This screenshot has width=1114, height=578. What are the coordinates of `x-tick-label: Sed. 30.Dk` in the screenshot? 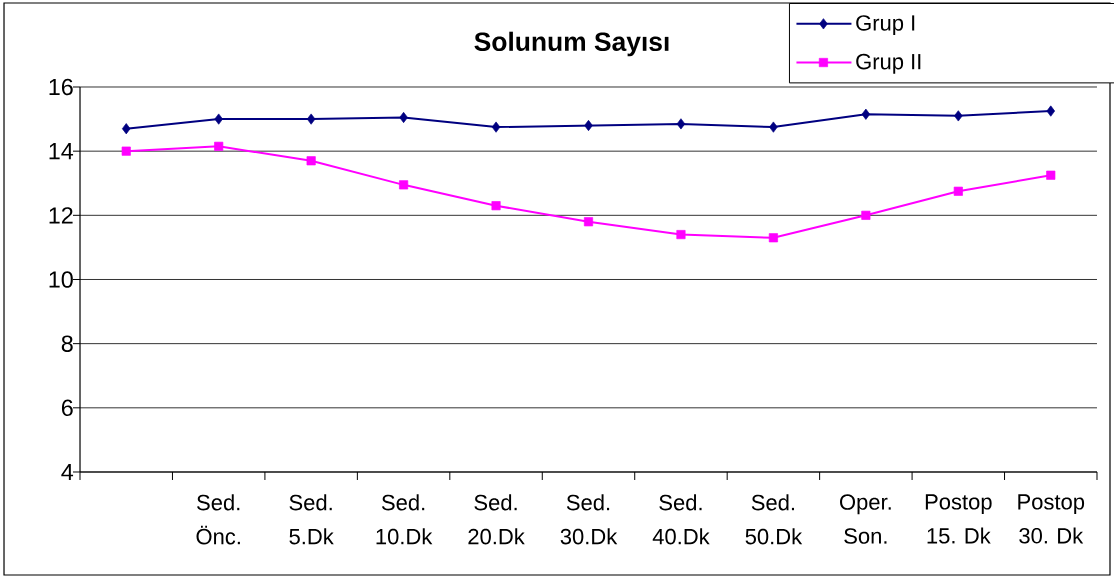 It's located at (589, 519).